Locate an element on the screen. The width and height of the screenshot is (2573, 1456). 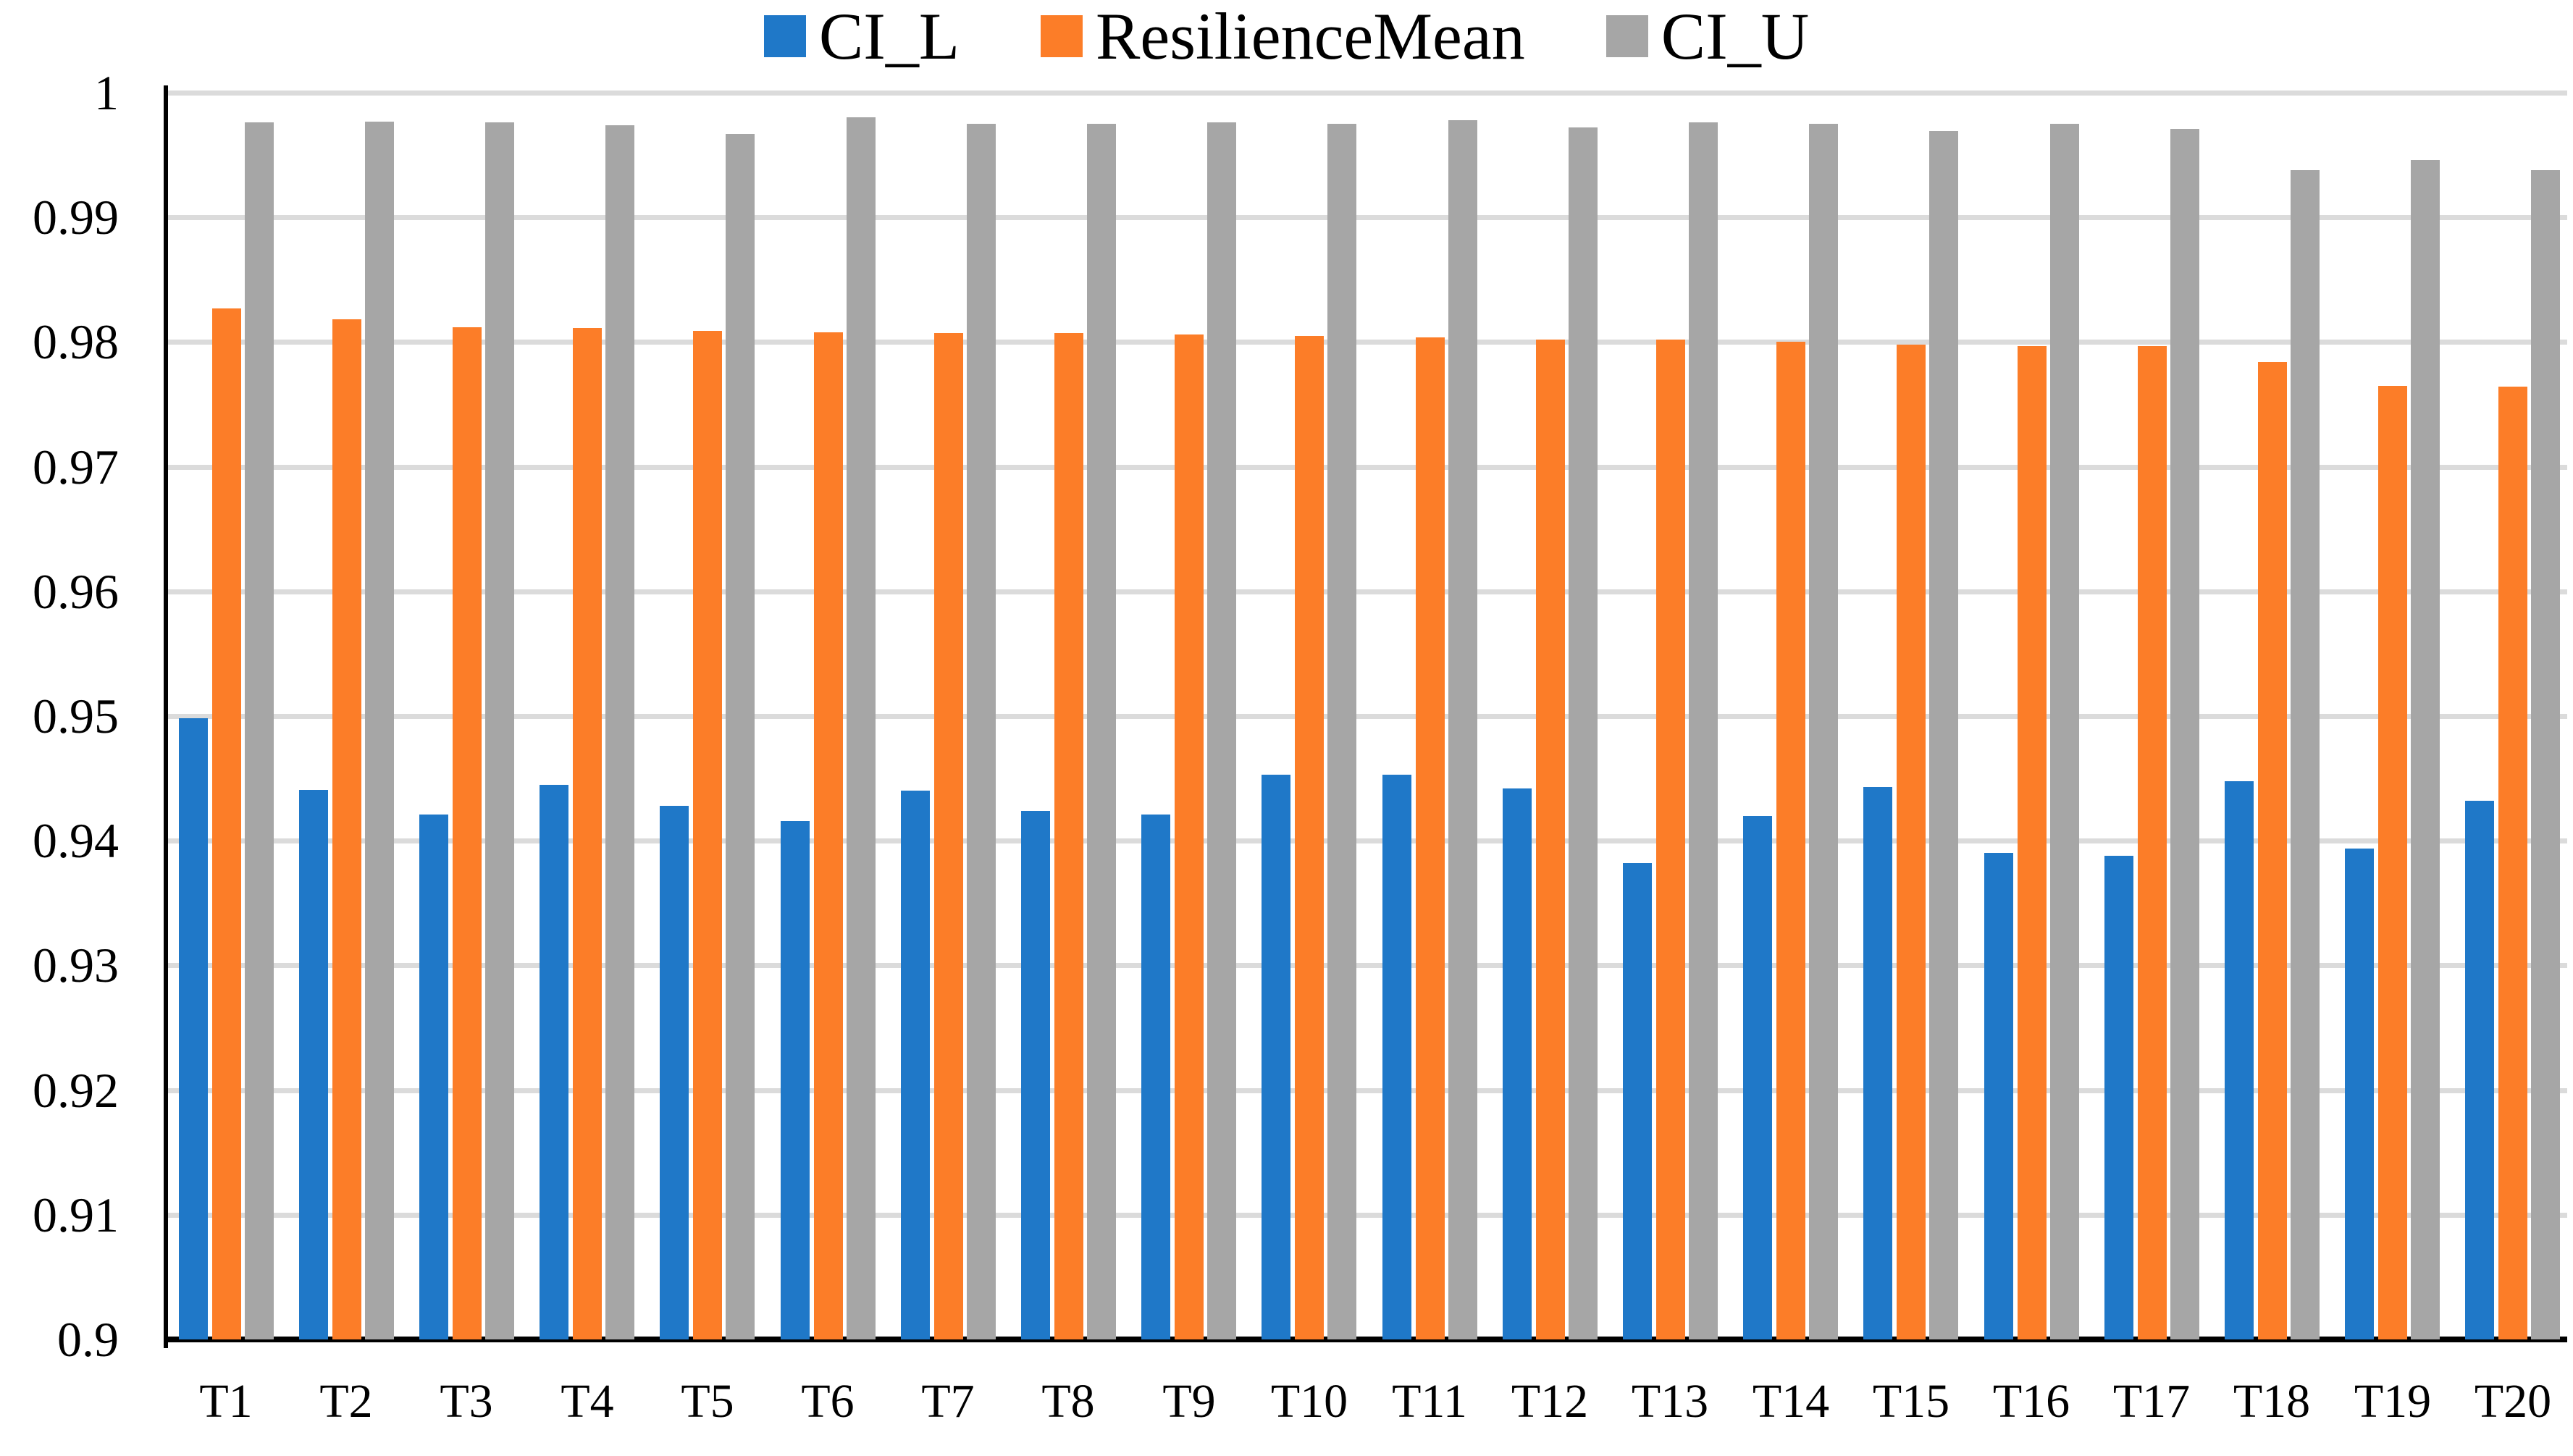
bar-T12-CI_L is located at coordinates (1517, 1064).